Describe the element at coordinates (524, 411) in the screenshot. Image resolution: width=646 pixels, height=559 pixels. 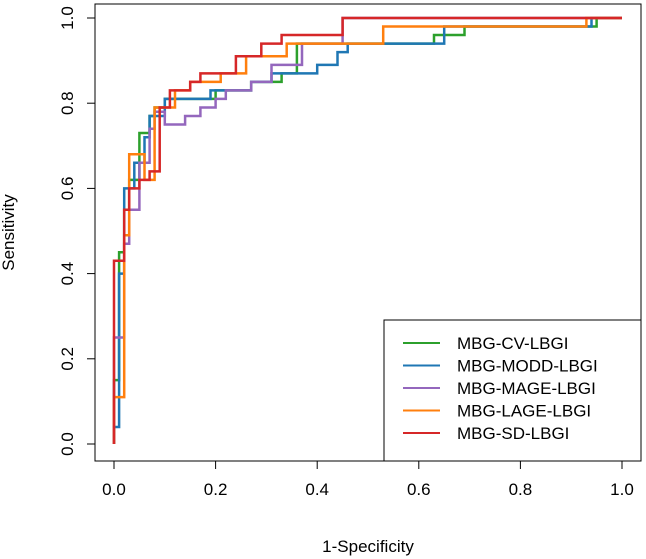
I see `legend-label: MBG-LAGE-LBGI` at that location.